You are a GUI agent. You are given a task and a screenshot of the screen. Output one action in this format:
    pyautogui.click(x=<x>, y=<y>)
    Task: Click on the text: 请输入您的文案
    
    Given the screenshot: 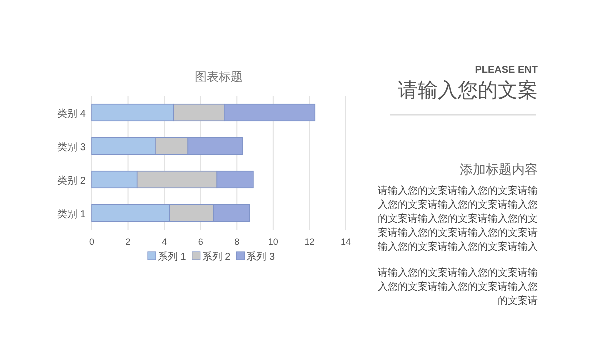 What is the action you would take?
    pyautogui.click(x=468, y=90)
    